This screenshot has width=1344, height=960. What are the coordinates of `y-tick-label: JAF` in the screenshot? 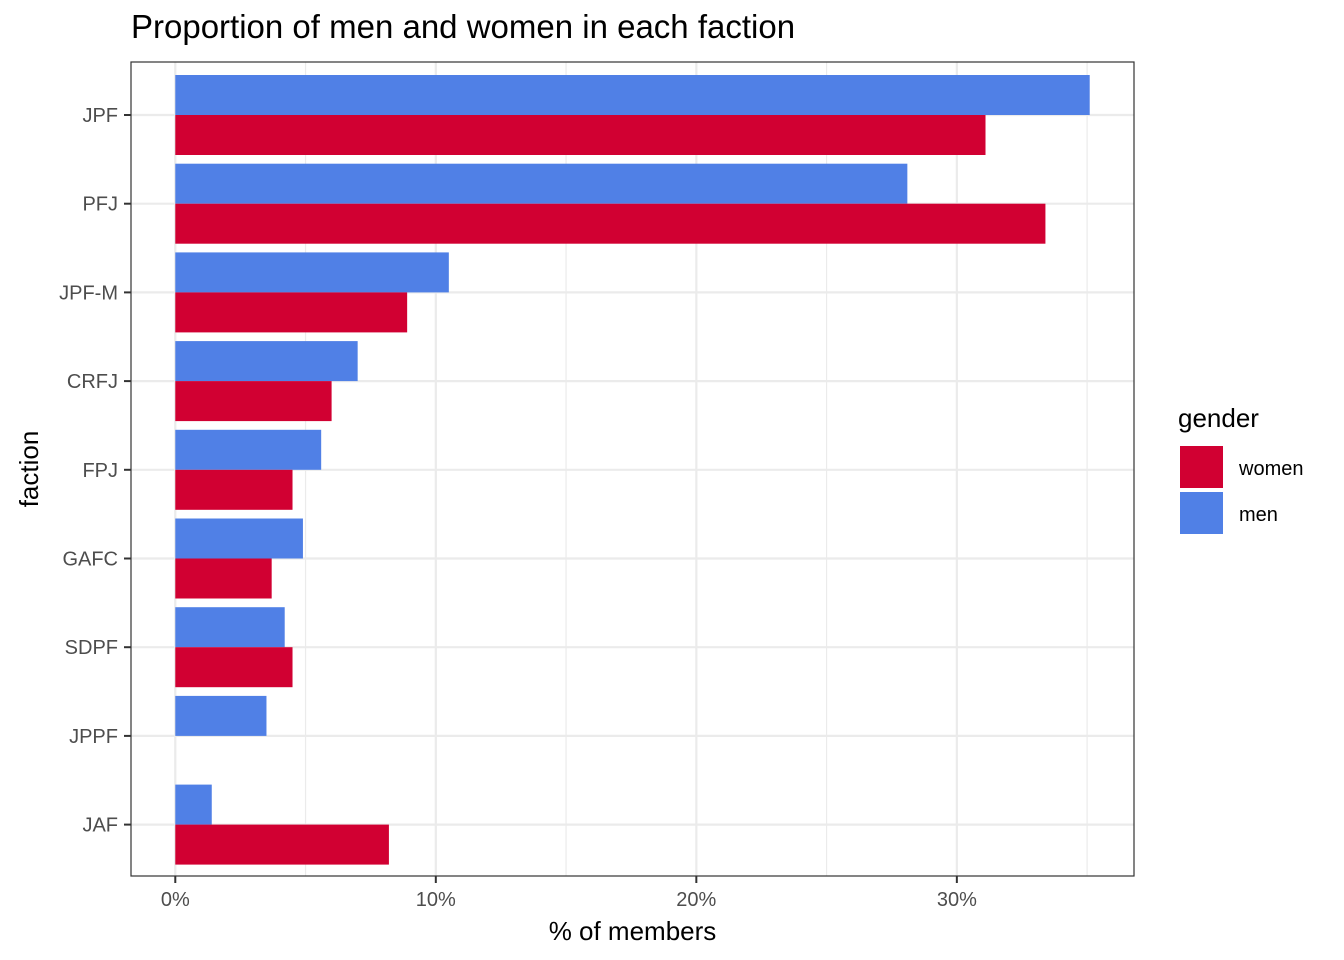 It's located at (100, 826).